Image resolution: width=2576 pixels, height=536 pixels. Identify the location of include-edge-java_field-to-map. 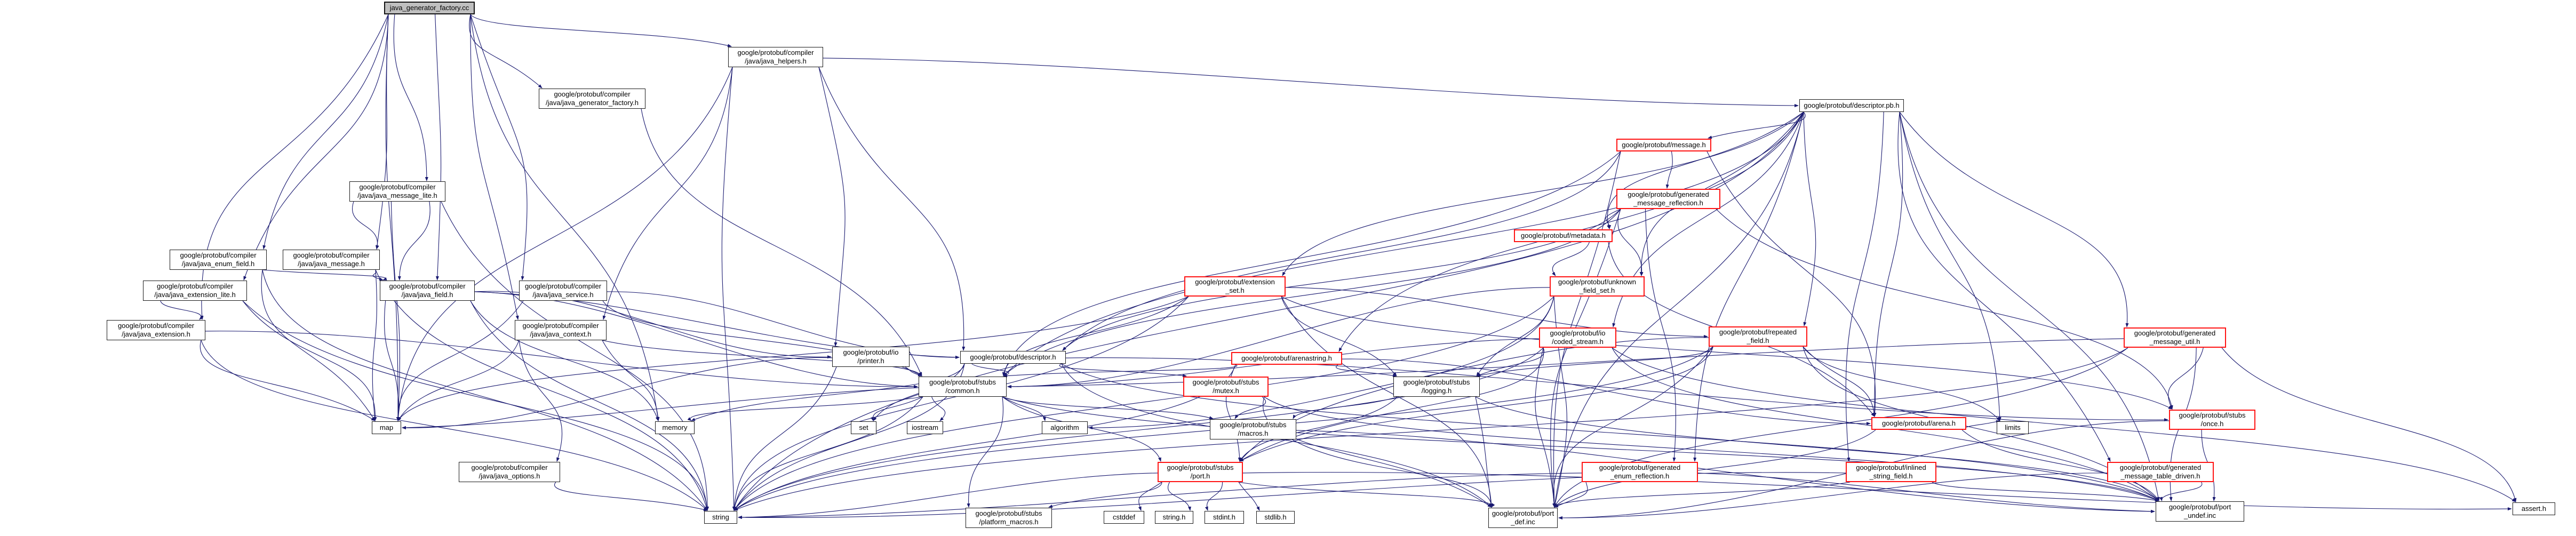
(392, 360).